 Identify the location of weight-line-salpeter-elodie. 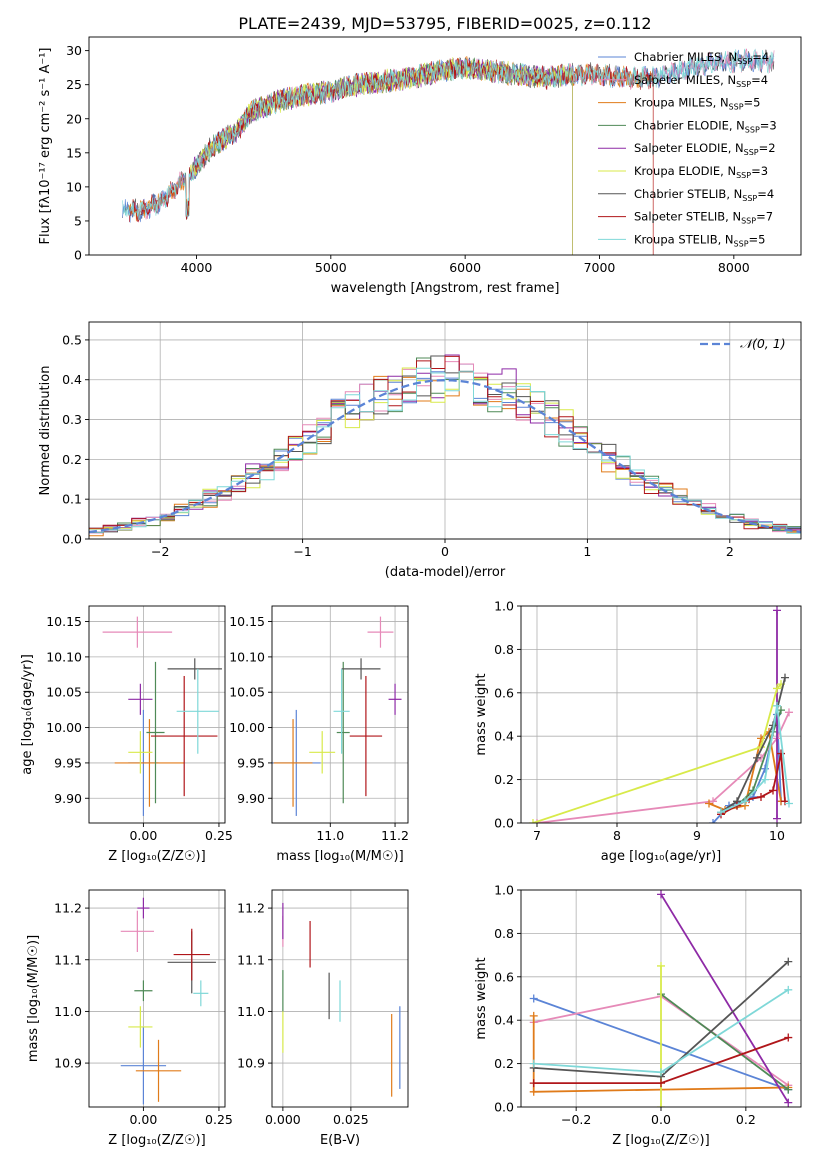
(725, 998).